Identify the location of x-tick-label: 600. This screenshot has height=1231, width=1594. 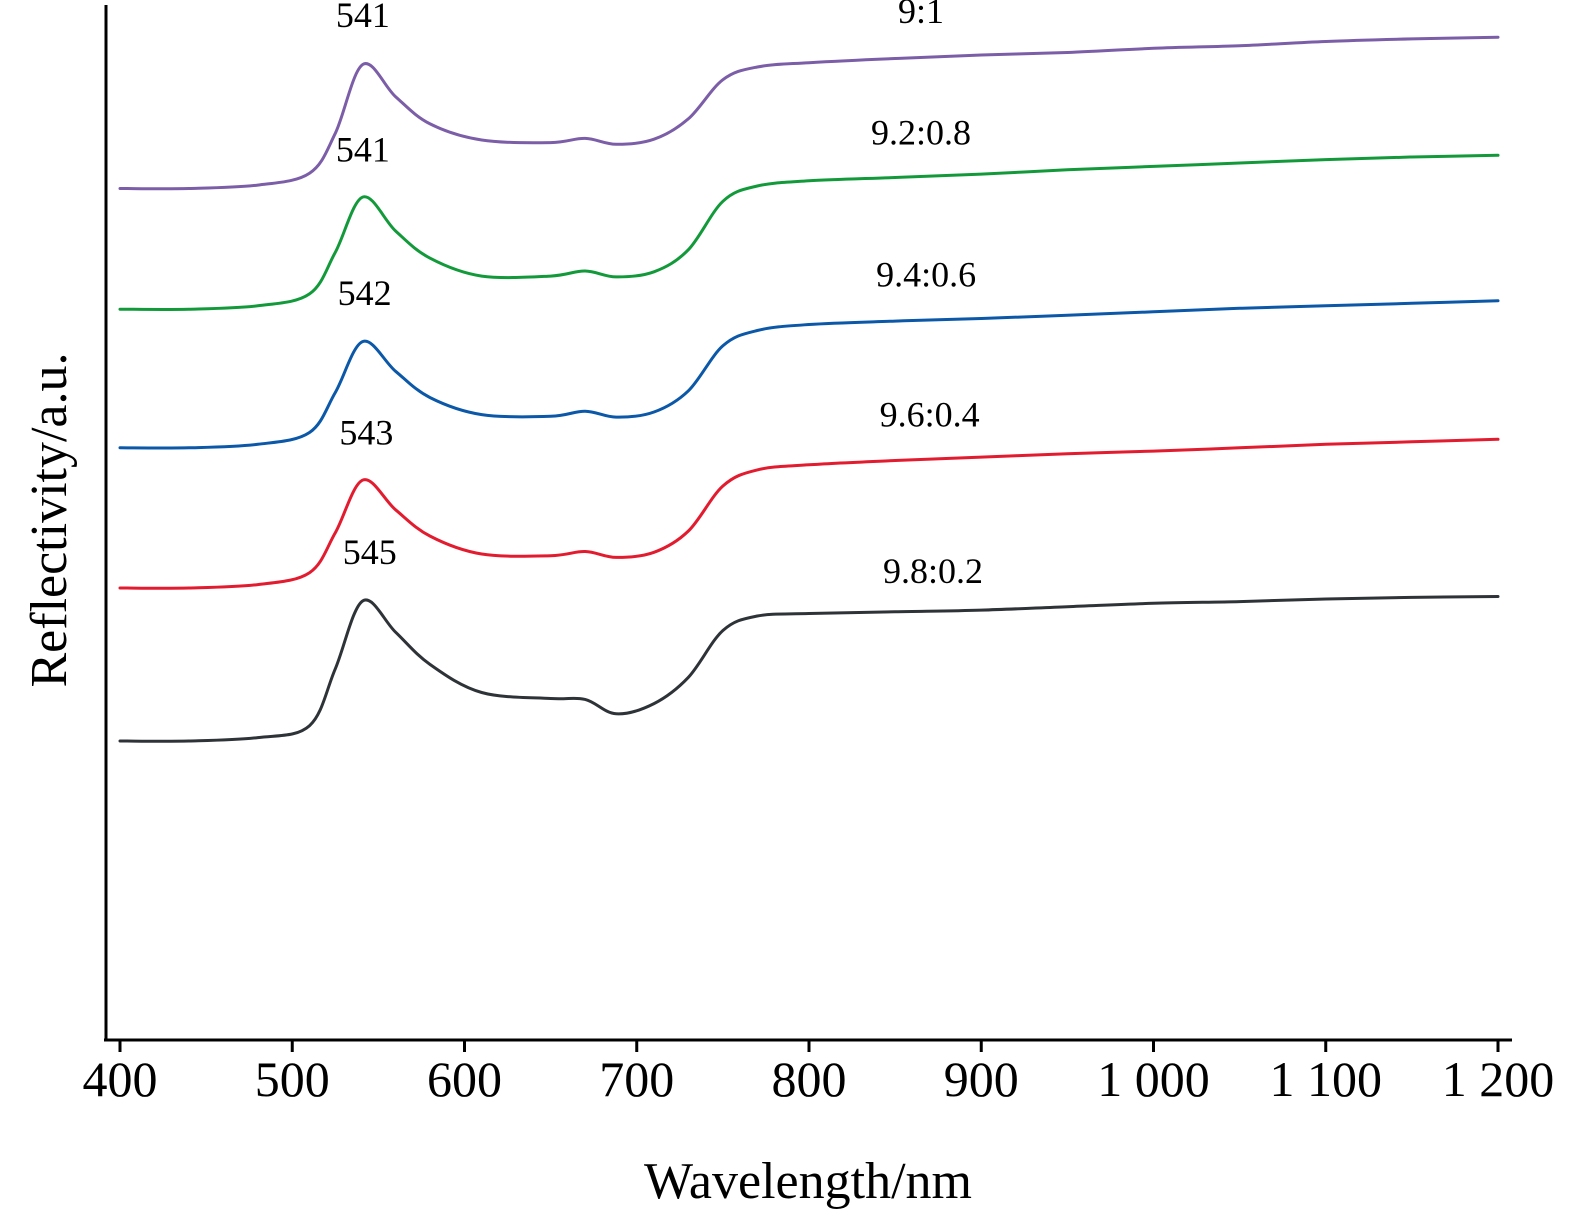
(464, 1079).